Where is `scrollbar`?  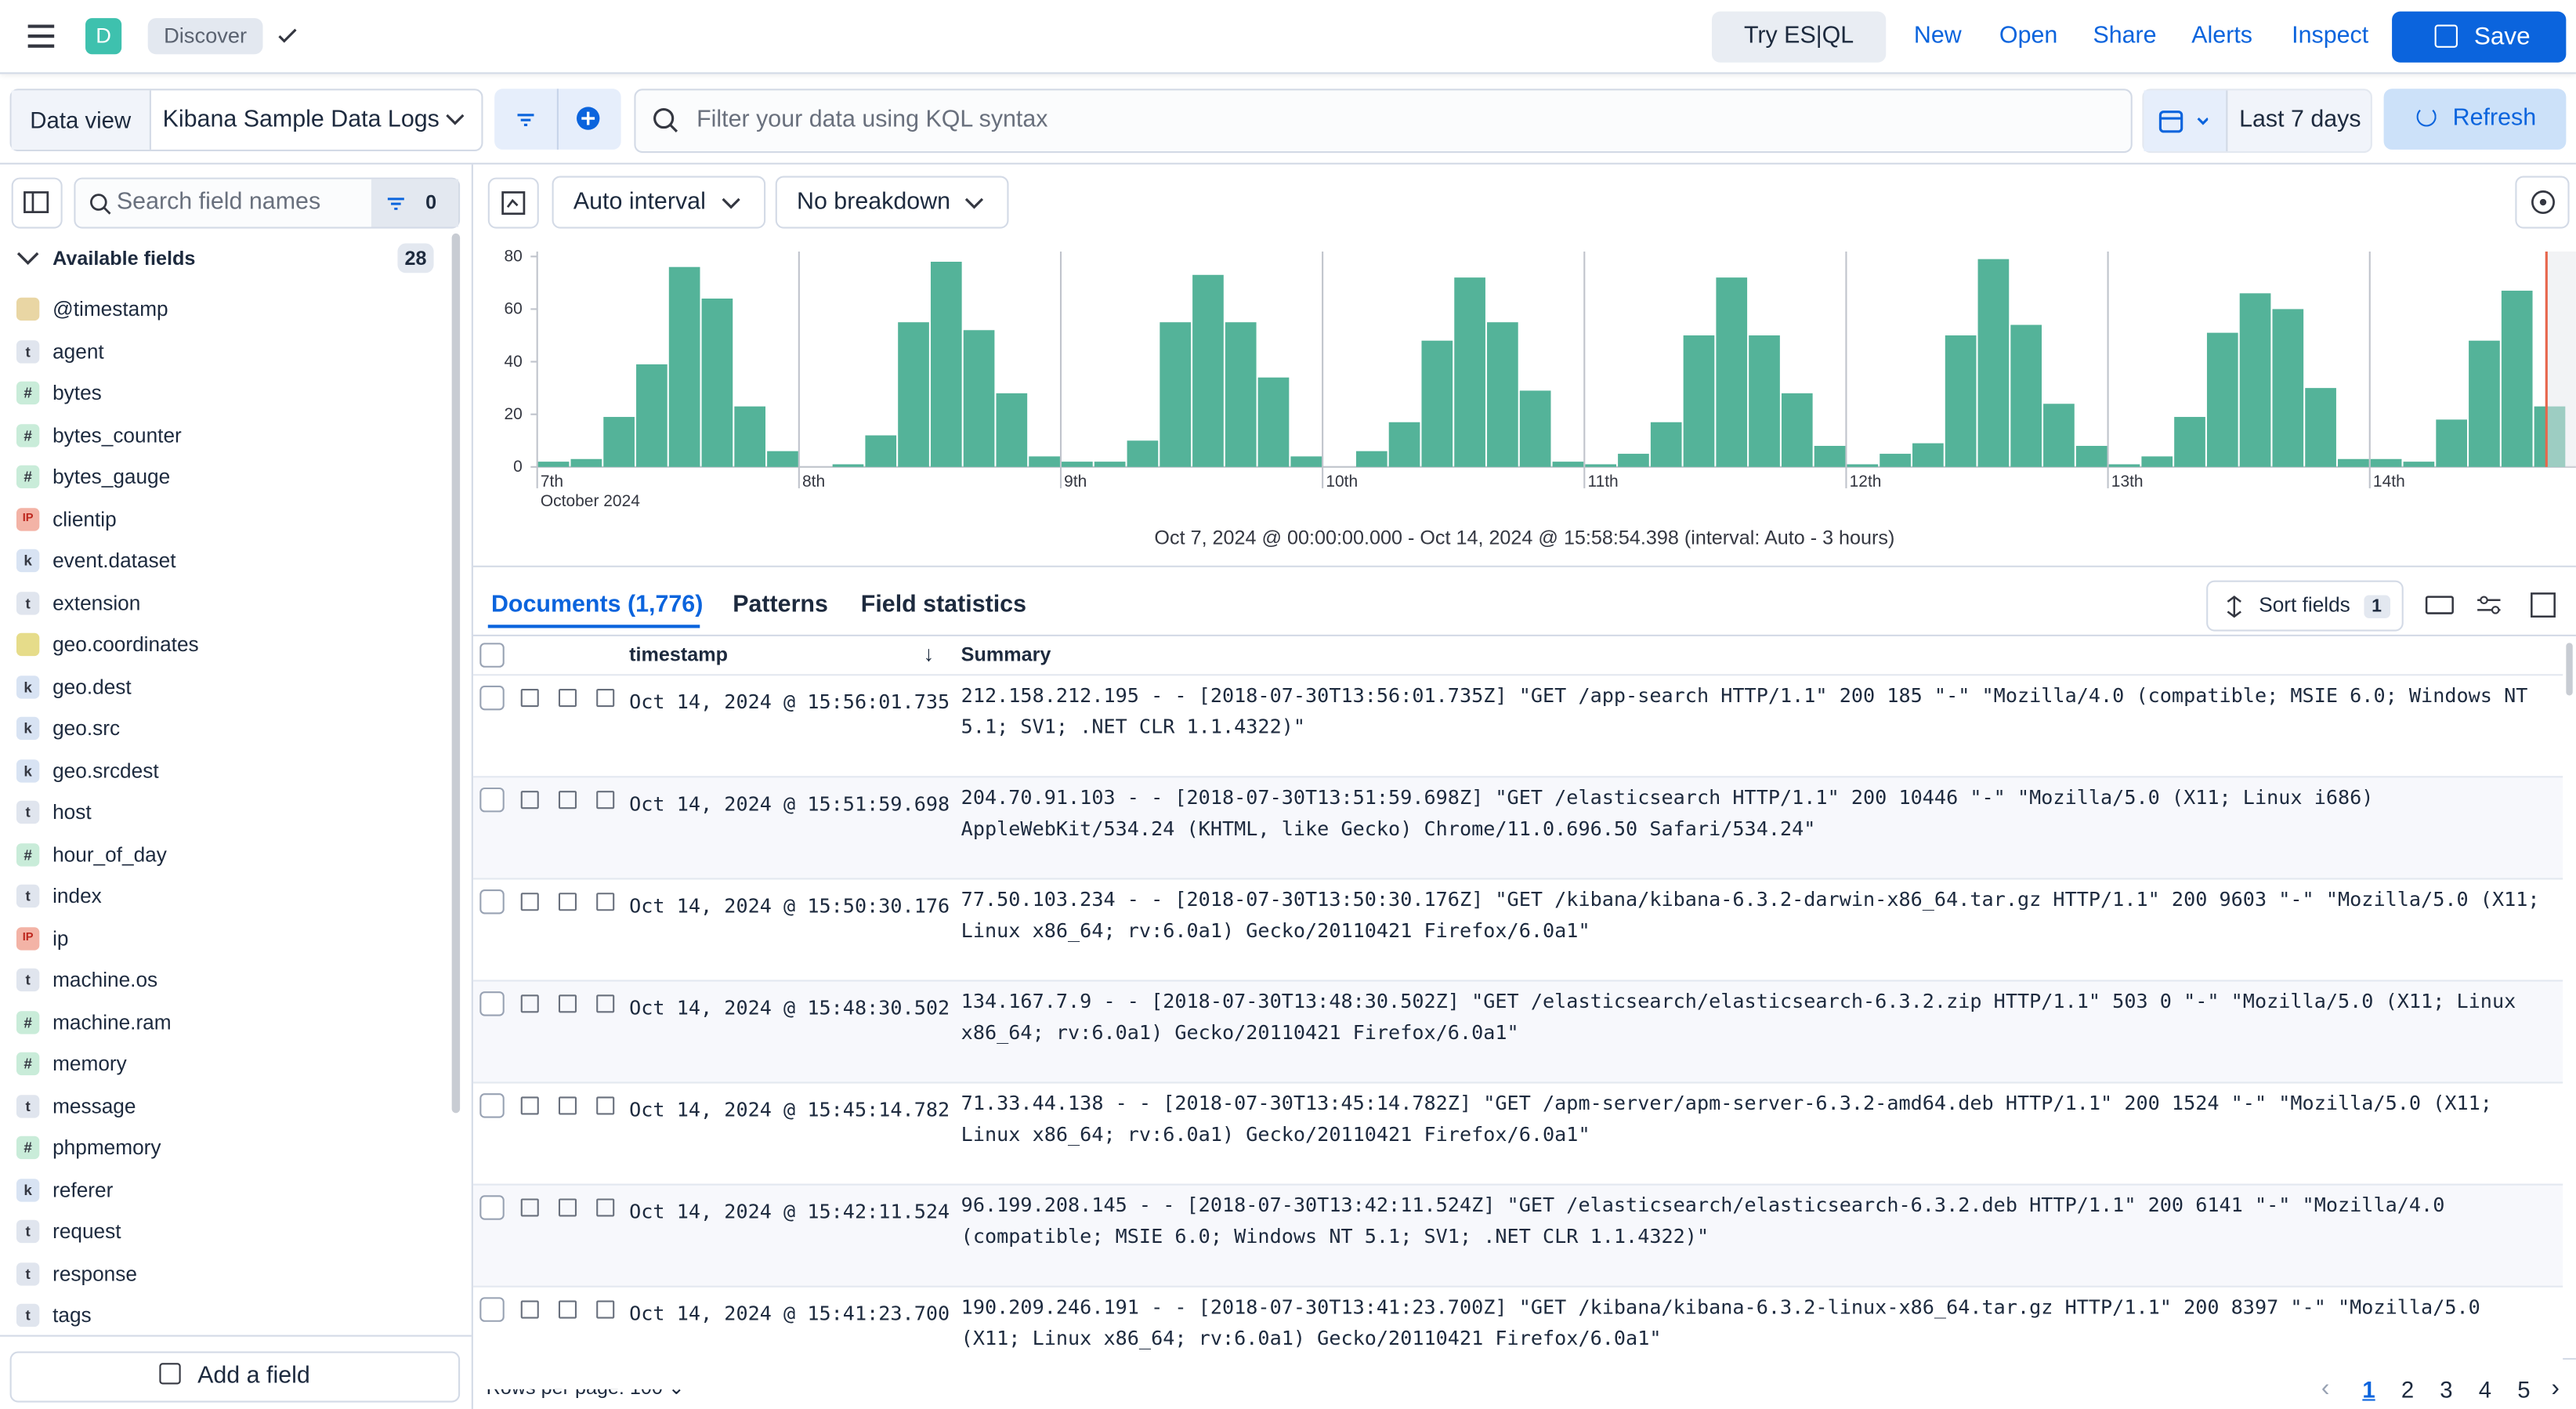 scrollbar is located at coordinates (456, 673).